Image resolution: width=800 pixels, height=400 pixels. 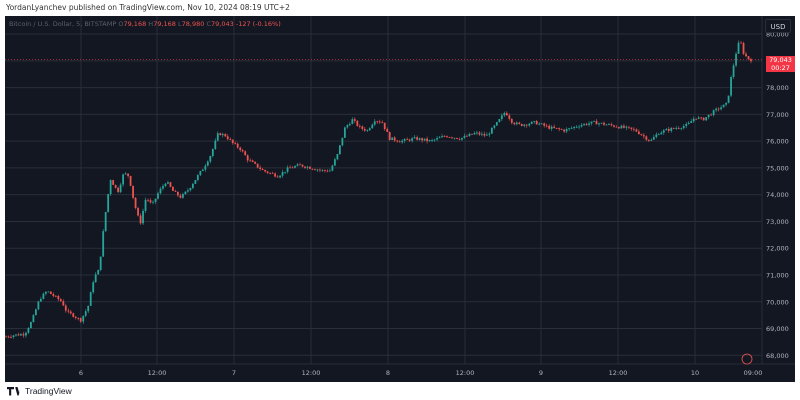 What do you see at coordinates (14, 391) in the screenshot?
I see `tradingview-icon` at bounding box center [14, 391].